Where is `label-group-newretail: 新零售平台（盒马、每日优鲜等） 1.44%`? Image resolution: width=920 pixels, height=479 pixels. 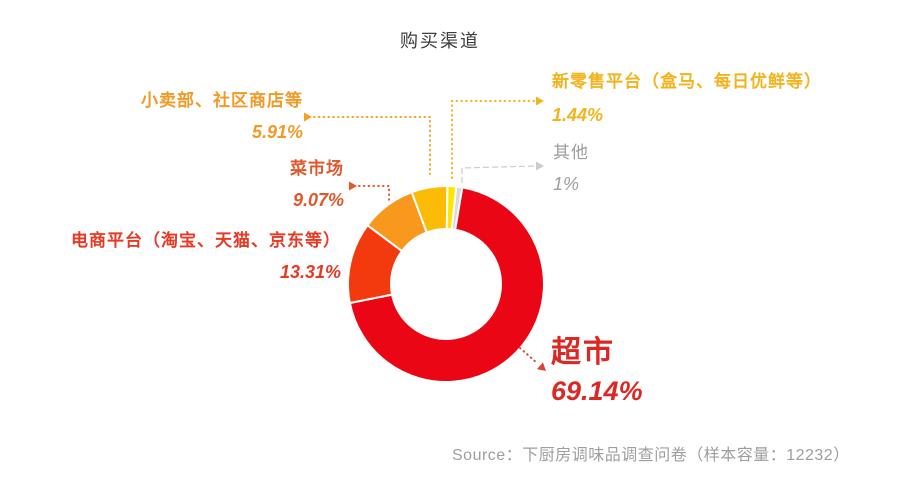 label-group-newretail: 新零售平台（盒马、每日优鲜等） 1.44% is located at coordinates (687, 99).